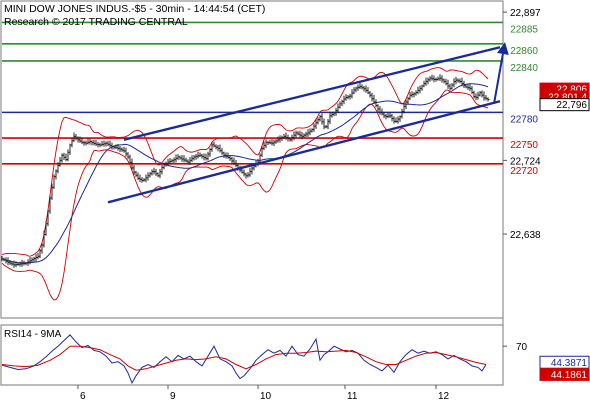 The width and height of the screenshot is (590, 400). I want to click on rsi-value-tag-0: 44.3871, so click(569, 363).